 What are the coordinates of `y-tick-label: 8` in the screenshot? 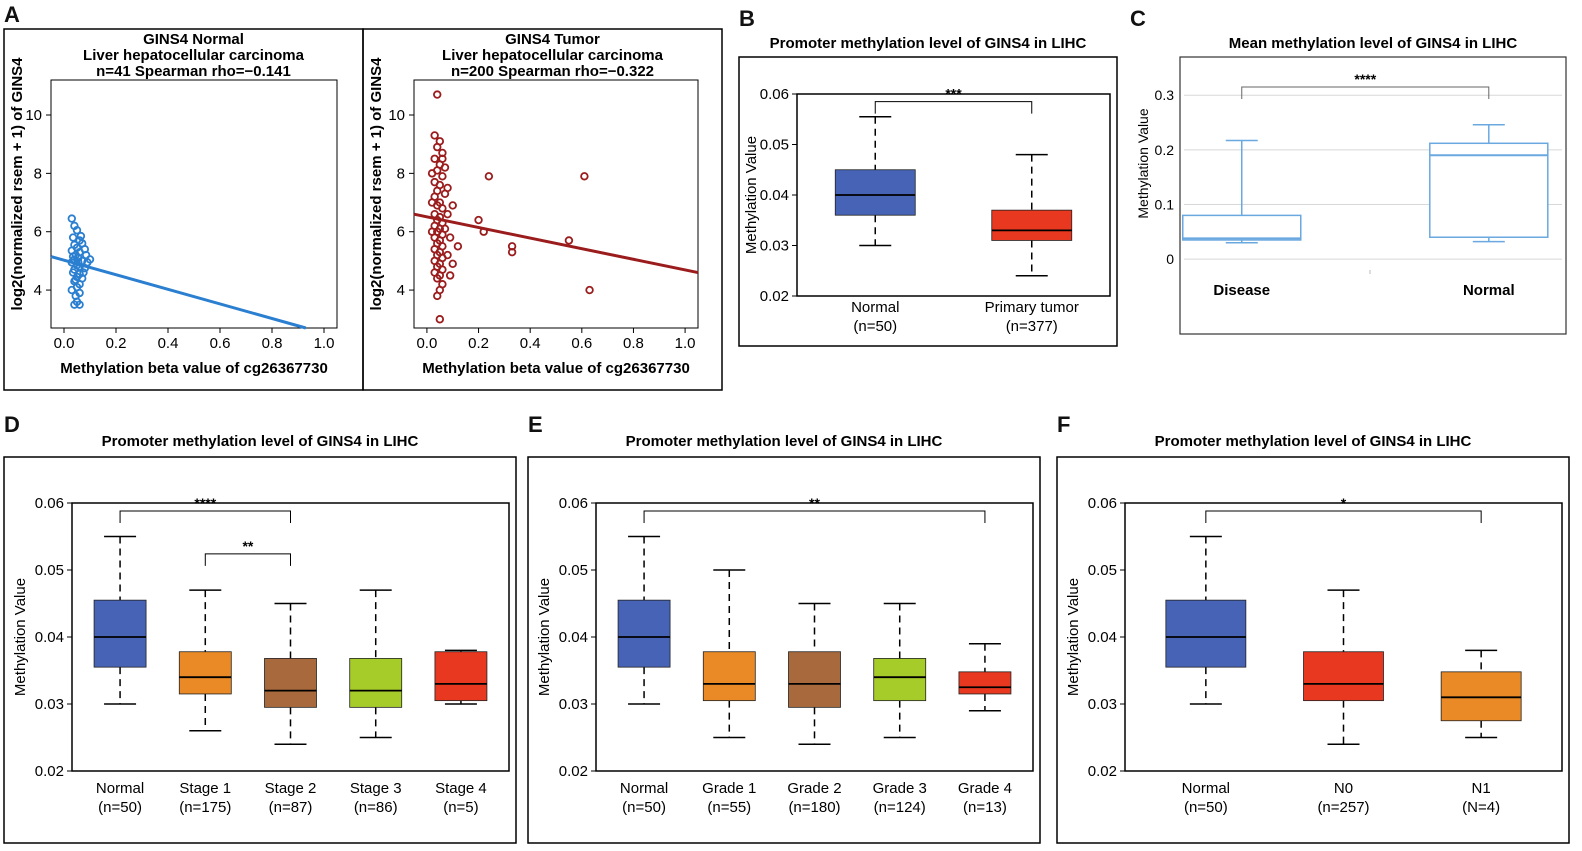 It's located at (38, 173).